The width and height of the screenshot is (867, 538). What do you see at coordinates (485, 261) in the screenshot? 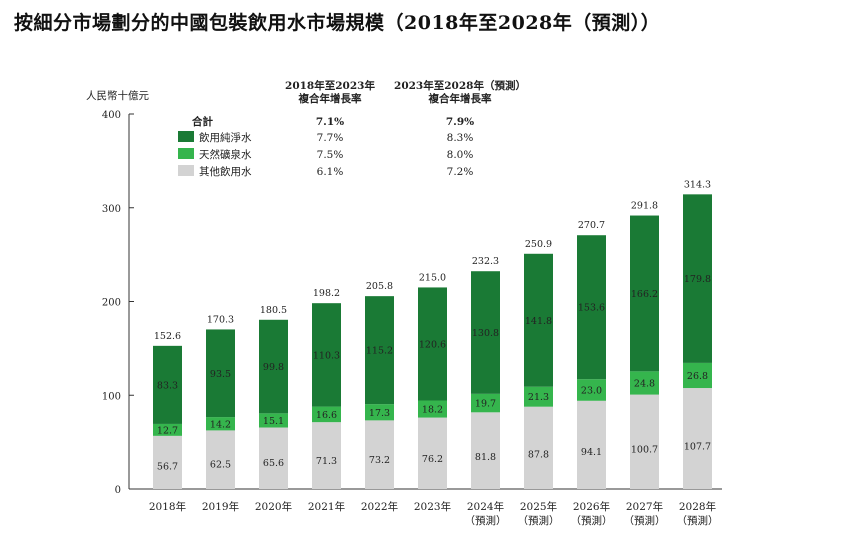
I see `total-label: 232.3` at bounding box center [485, 261].